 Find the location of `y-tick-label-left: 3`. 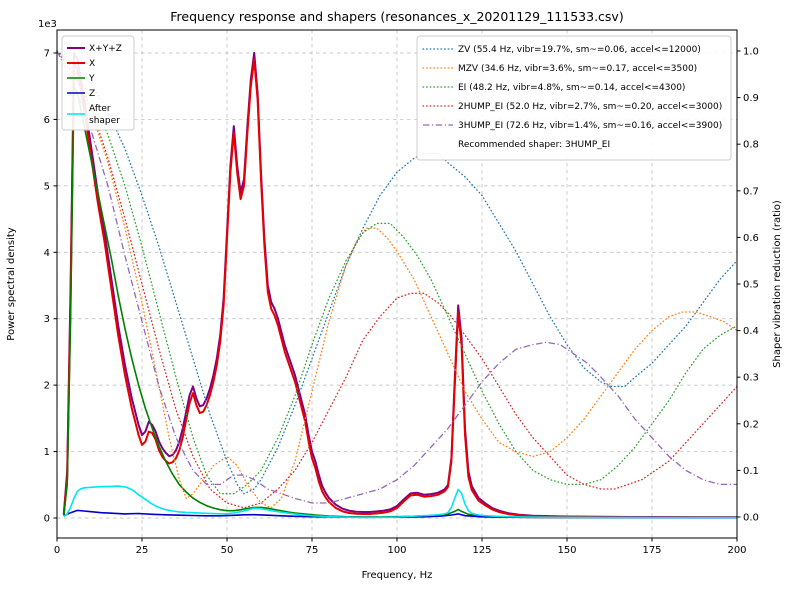

y-tick-label-left: 3 is located at coordinates (47, 319).